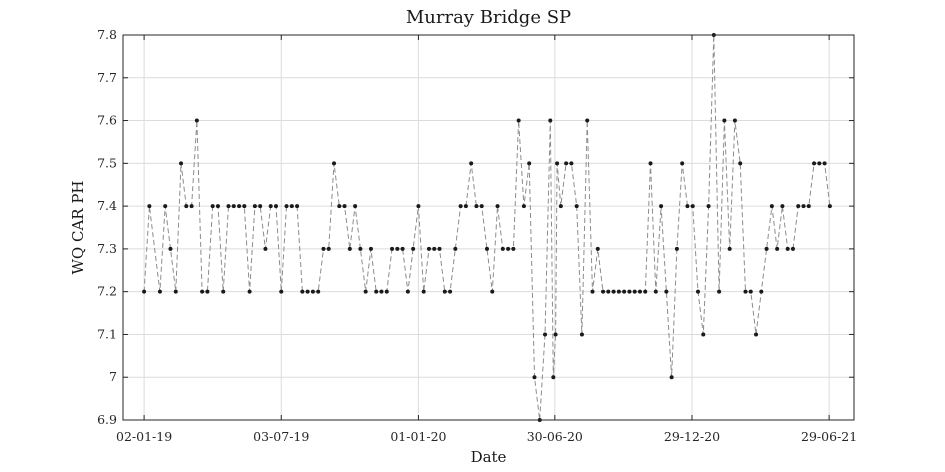  I want to click on y-tick-label: 7.8, so click(107, 34).